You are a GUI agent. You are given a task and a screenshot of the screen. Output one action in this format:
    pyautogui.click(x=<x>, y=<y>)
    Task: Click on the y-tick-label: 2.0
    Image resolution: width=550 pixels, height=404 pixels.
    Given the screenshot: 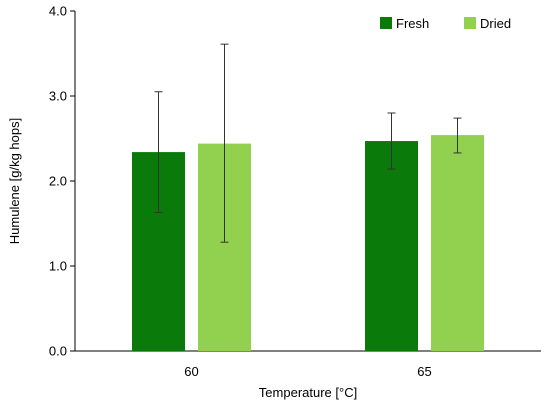 What is the action you would take?
    pyautogui.click(x=58, y=181)
    